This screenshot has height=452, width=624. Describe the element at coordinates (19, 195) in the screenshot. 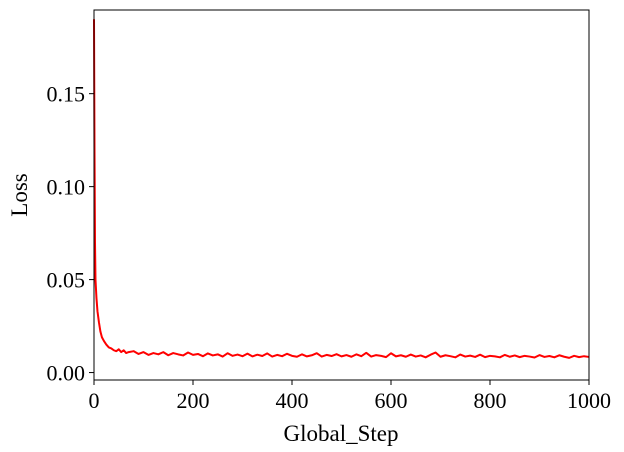

I see `y-axis-label: Loss` at that location.